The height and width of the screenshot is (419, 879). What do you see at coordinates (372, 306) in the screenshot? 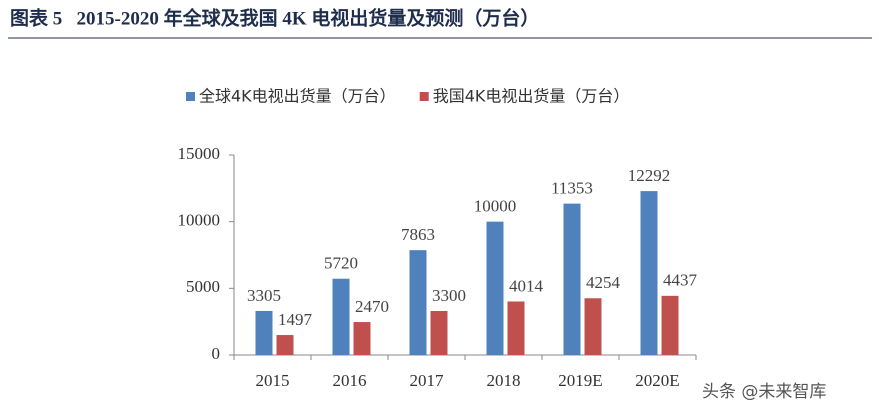
I see `value-label: 2470` at bounding box center [372, 306].